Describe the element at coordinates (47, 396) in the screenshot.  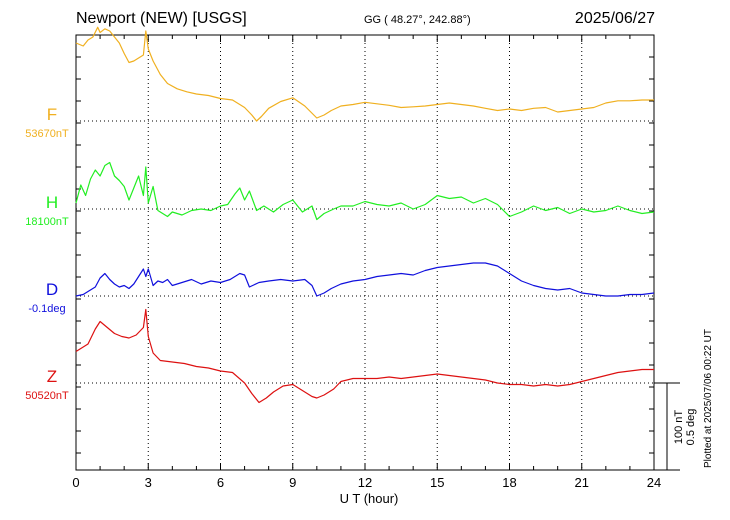
I see `series-baseline-z: 50520nT` at that location.